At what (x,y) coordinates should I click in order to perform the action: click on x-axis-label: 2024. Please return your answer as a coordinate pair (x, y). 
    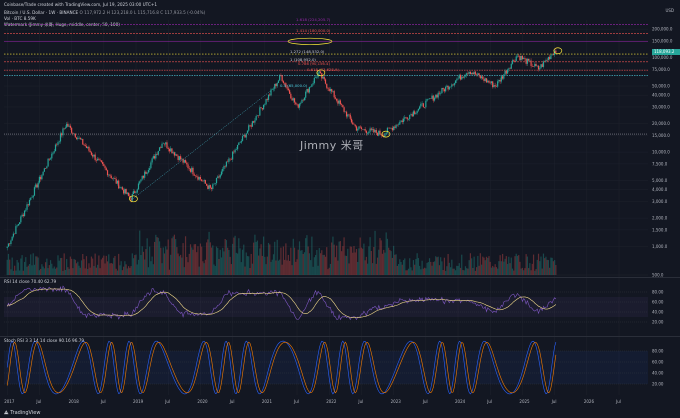
    Looking at the image, I should click on (460, 401).